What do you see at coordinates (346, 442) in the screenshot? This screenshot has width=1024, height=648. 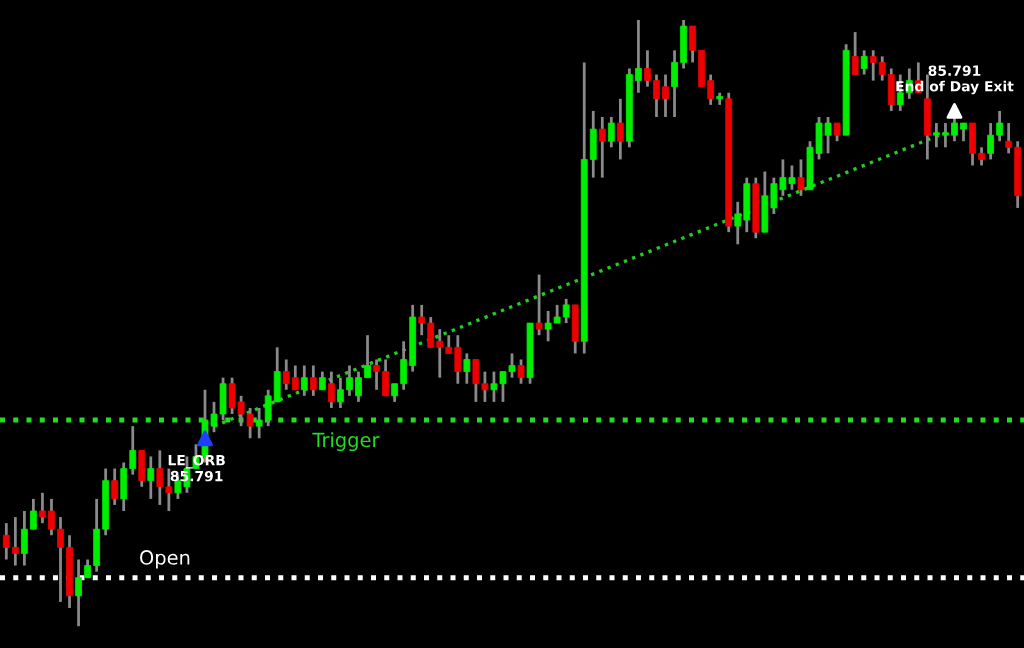 I see `ref-line-label: Trigger` at bounding box center [346, 442].